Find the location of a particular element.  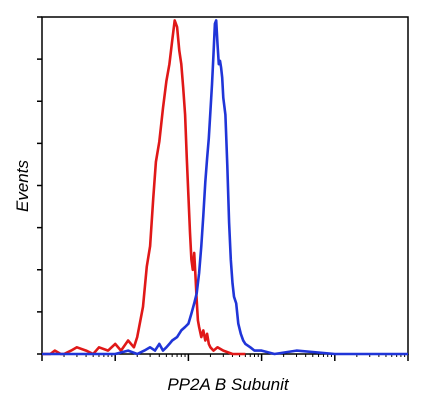

y-axis-title: Events is located at coordinates (22, 186).